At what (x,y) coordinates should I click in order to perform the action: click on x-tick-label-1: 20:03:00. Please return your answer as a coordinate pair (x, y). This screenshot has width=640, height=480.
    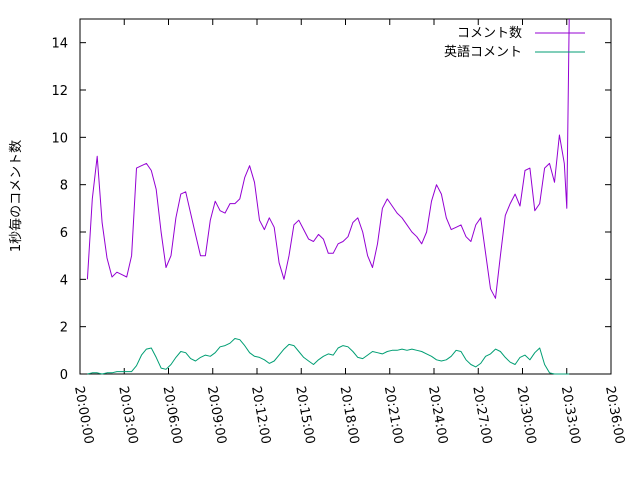
    Looking at the image, I should click on (127, 415).